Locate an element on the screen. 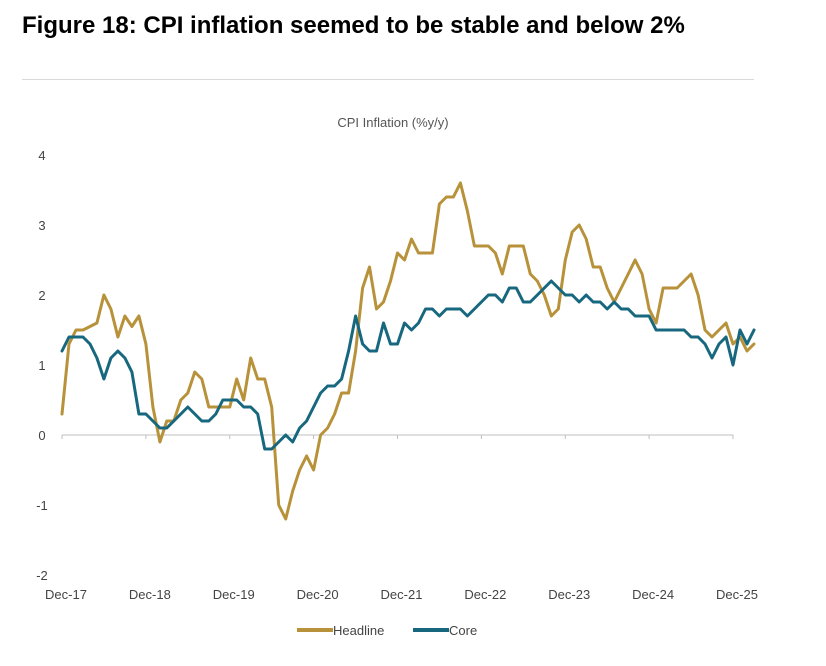 The width and height of the screenshot is (826, 666). legend: Headline Core is located at coordinates (387, 630).